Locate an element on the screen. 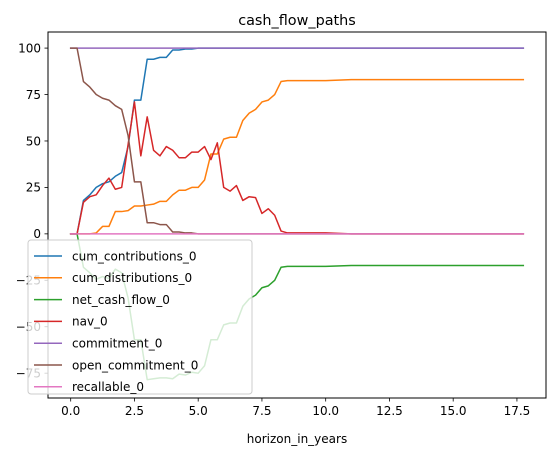 The width and height of the screenshot is (554, 455). y-tick-label: 50 is located at coordinates (33, 141).